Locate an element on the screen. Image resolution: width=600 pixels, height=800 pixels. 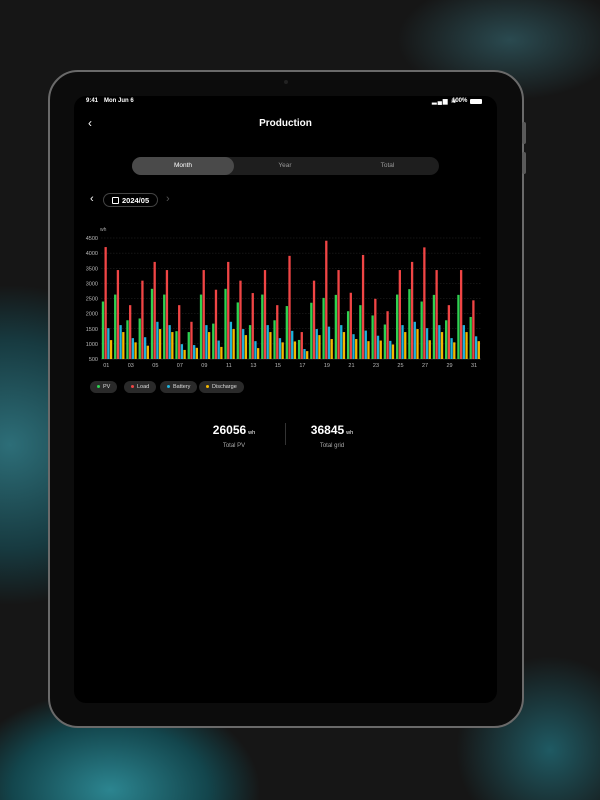
legend-battery: Battery is located at coordinates (179, 387).